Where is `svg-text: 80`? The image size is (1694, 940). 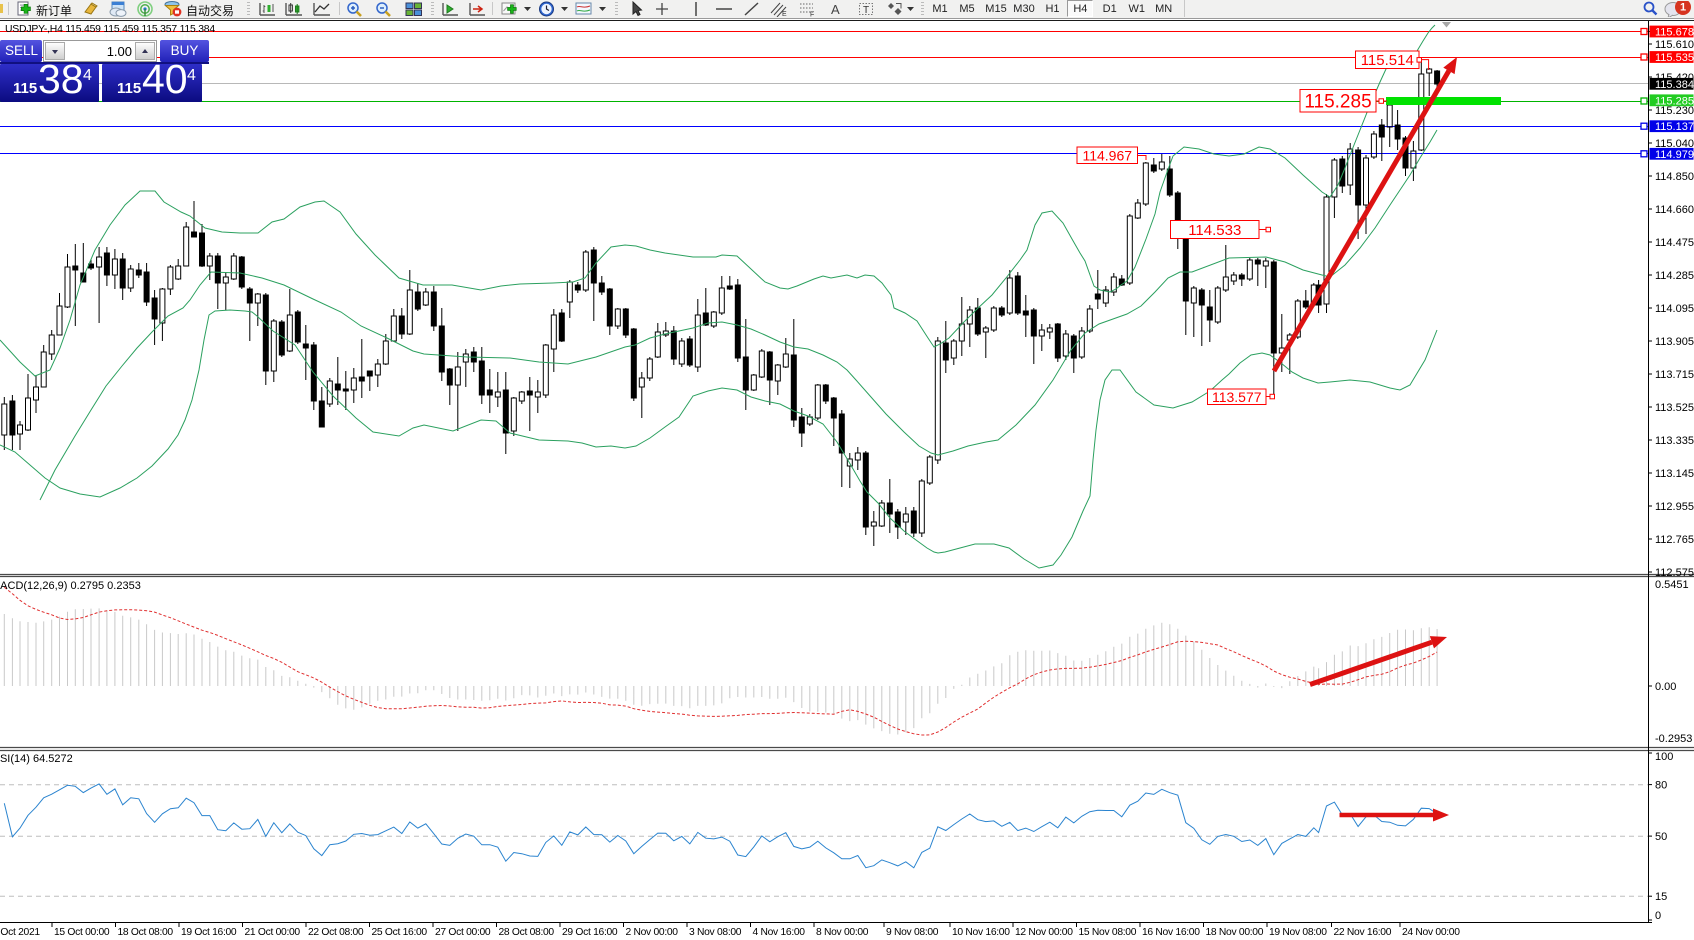
svg-text: 80 is located at coordinates (1661, 786).